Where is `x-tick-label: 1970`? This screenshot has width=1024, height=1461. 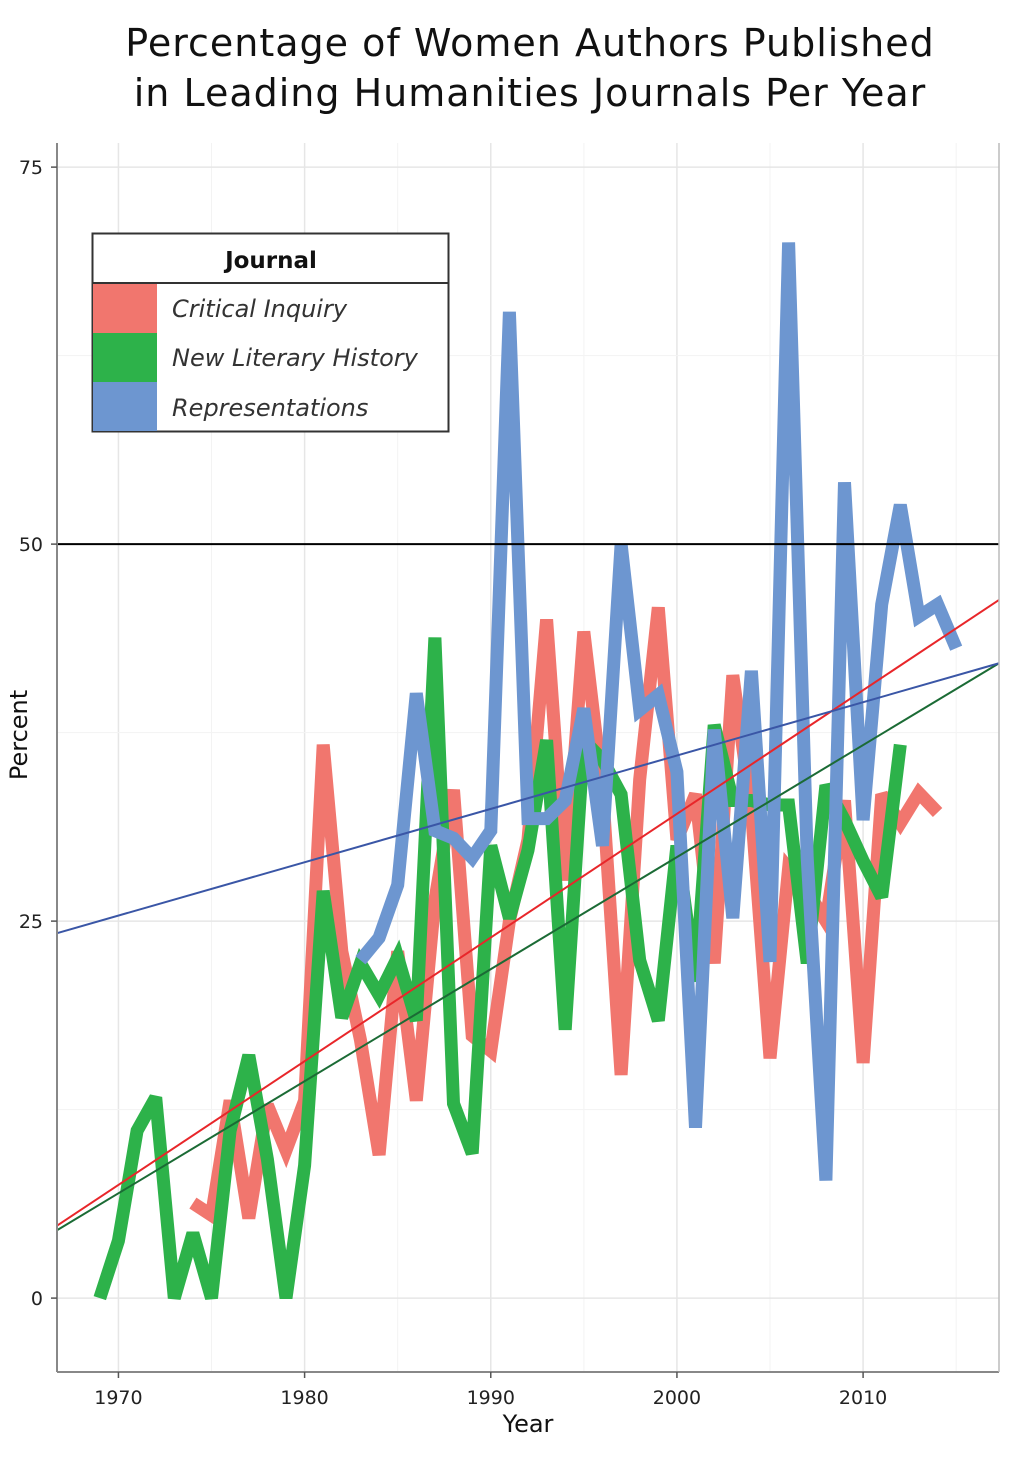 x-tick-label: 1970 is located at coordinates (118, 1398).